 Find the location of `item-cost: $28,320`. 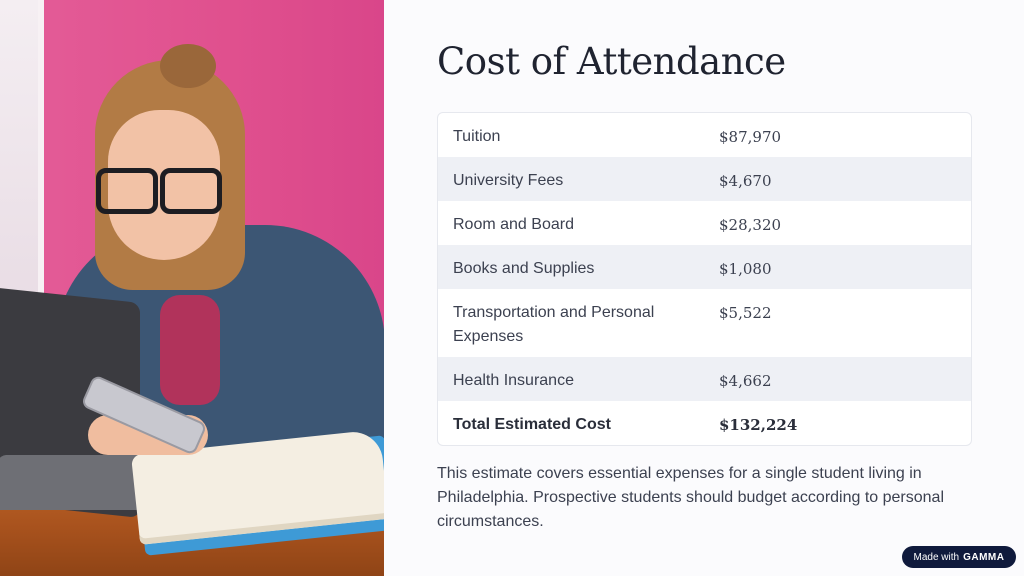

item-cost: $28,320 is located at coordinates (750, 225).